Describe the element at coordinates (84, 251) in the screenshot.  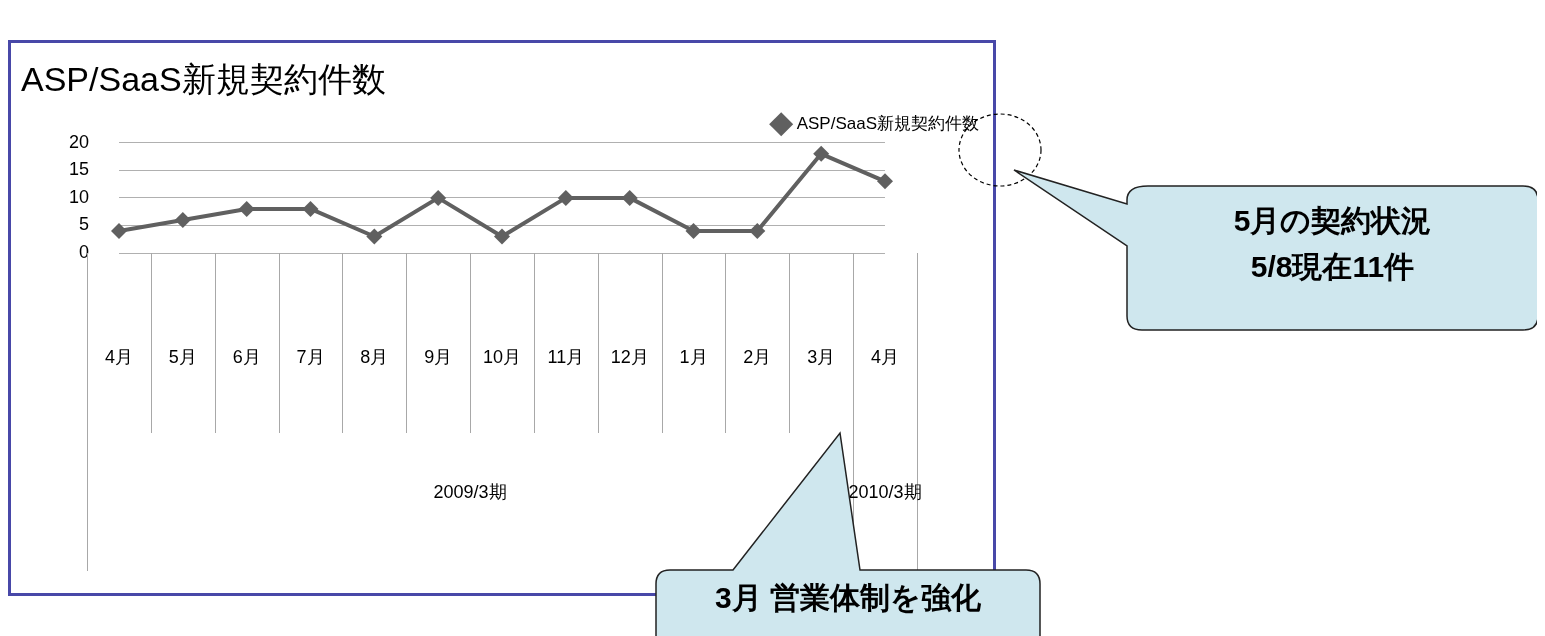
I see `y-tick-label: 0` at that location.